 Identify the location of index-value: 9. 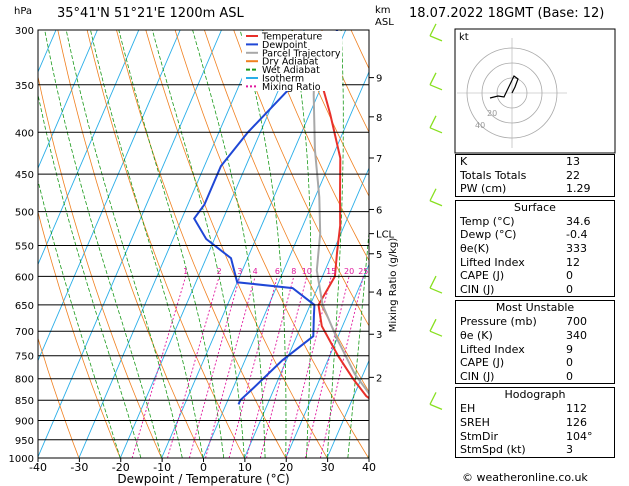
(569, 349).